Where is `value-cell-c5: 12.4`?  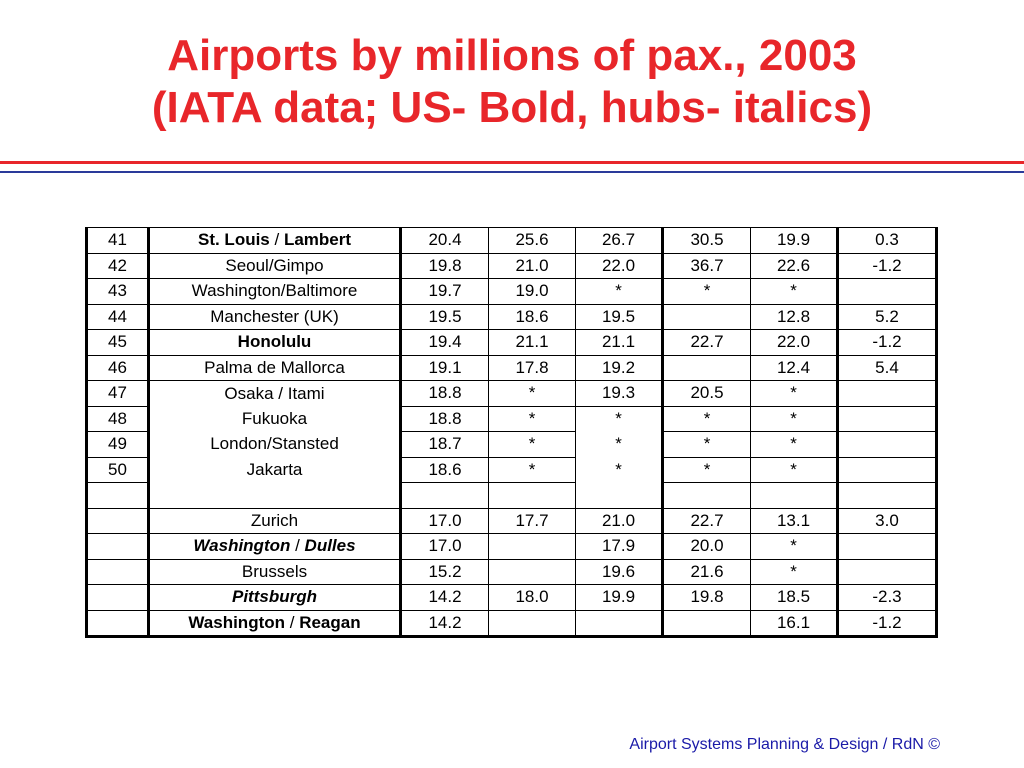
value-cell-c5: 12.4 is located at coordinates (794, 367).